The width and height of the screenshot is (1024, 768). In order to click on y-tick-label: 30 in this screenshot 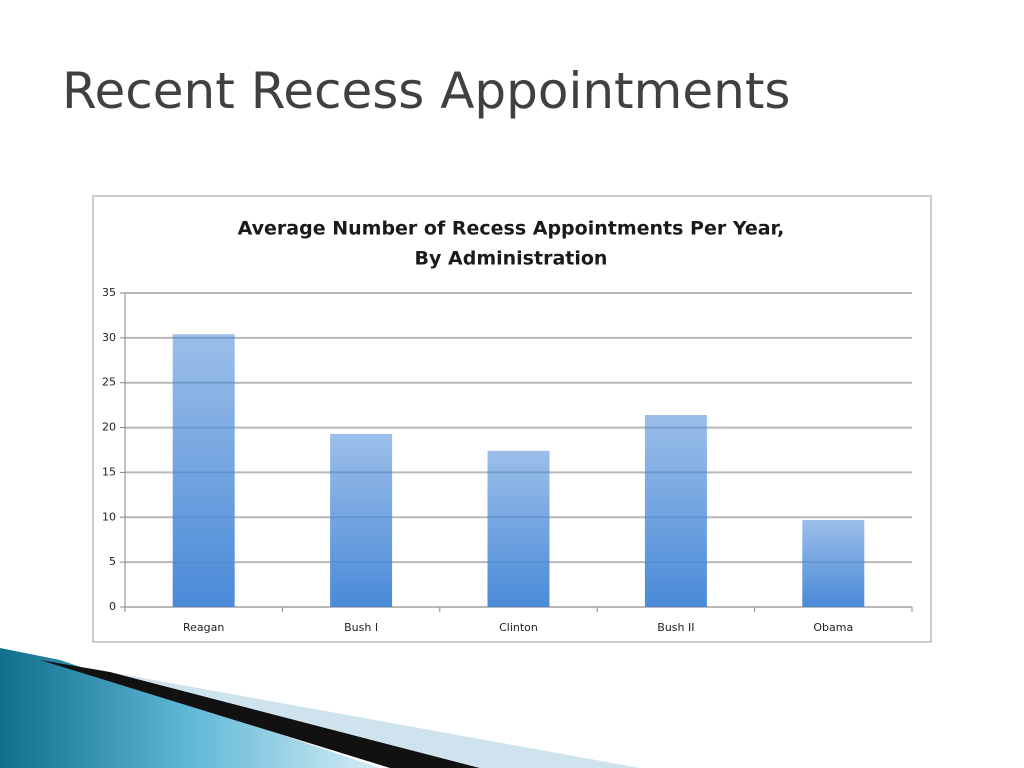, I will do `click(109, 337)`.